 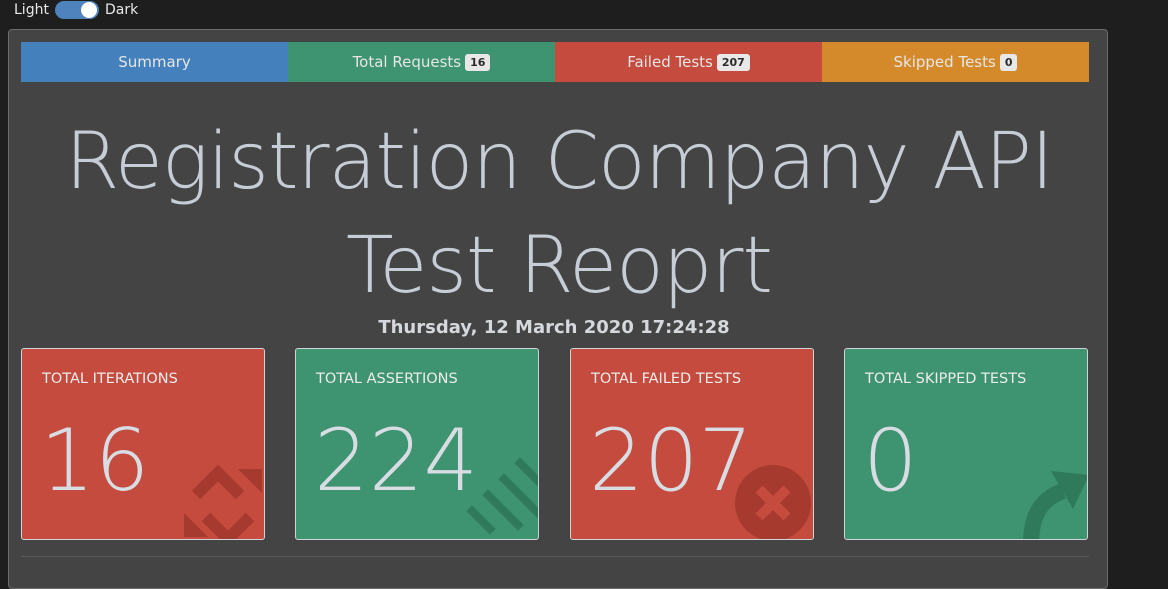 What do you see at coordinates (88, 10) in the screenshot?
I see `toggle-knob` at bounding box center [88, 10].